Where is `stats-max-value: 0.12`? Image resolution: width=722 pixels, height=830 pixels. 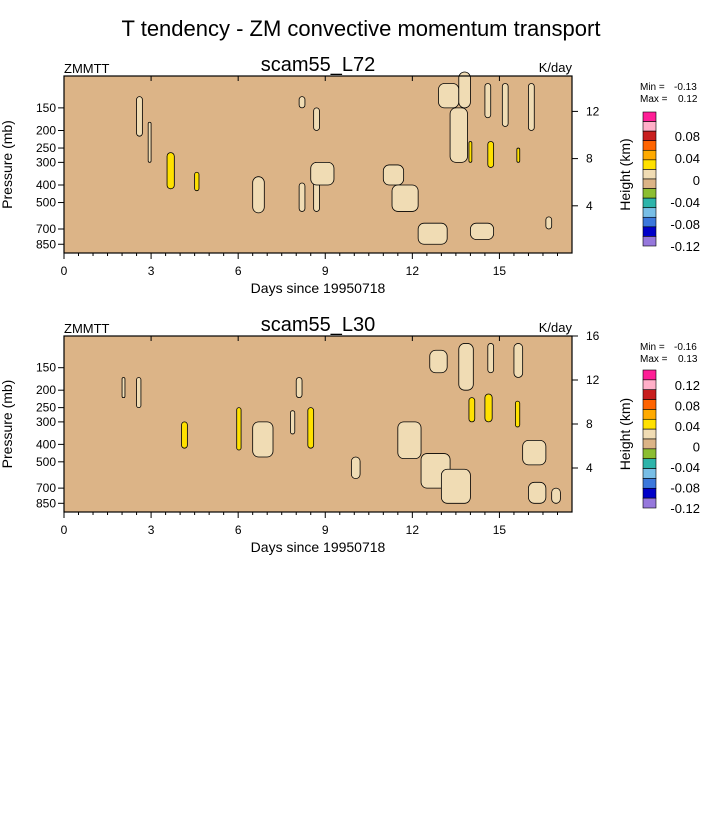 stats-max-value: 0.12 is located at coordinates (688, 99).